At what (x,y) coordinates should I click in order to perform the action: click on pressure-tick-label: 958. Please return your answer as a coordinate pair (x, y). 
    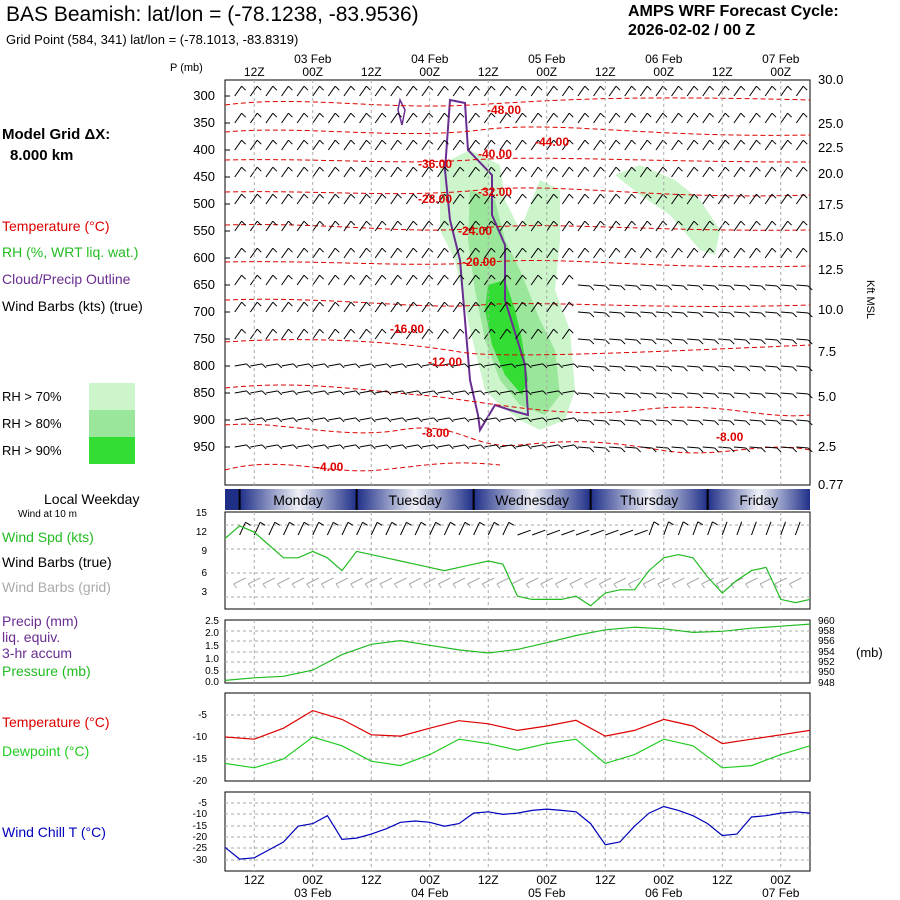
    Looking at the image, I should click on (826, 631).